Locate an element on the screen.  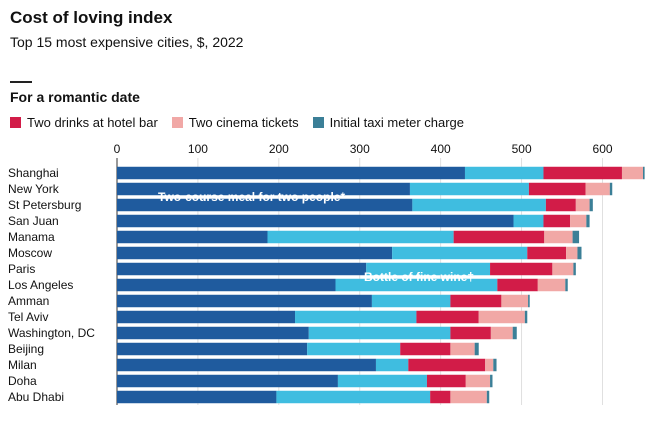
bar-san-juan-wine is located at coordinates (528, 221).